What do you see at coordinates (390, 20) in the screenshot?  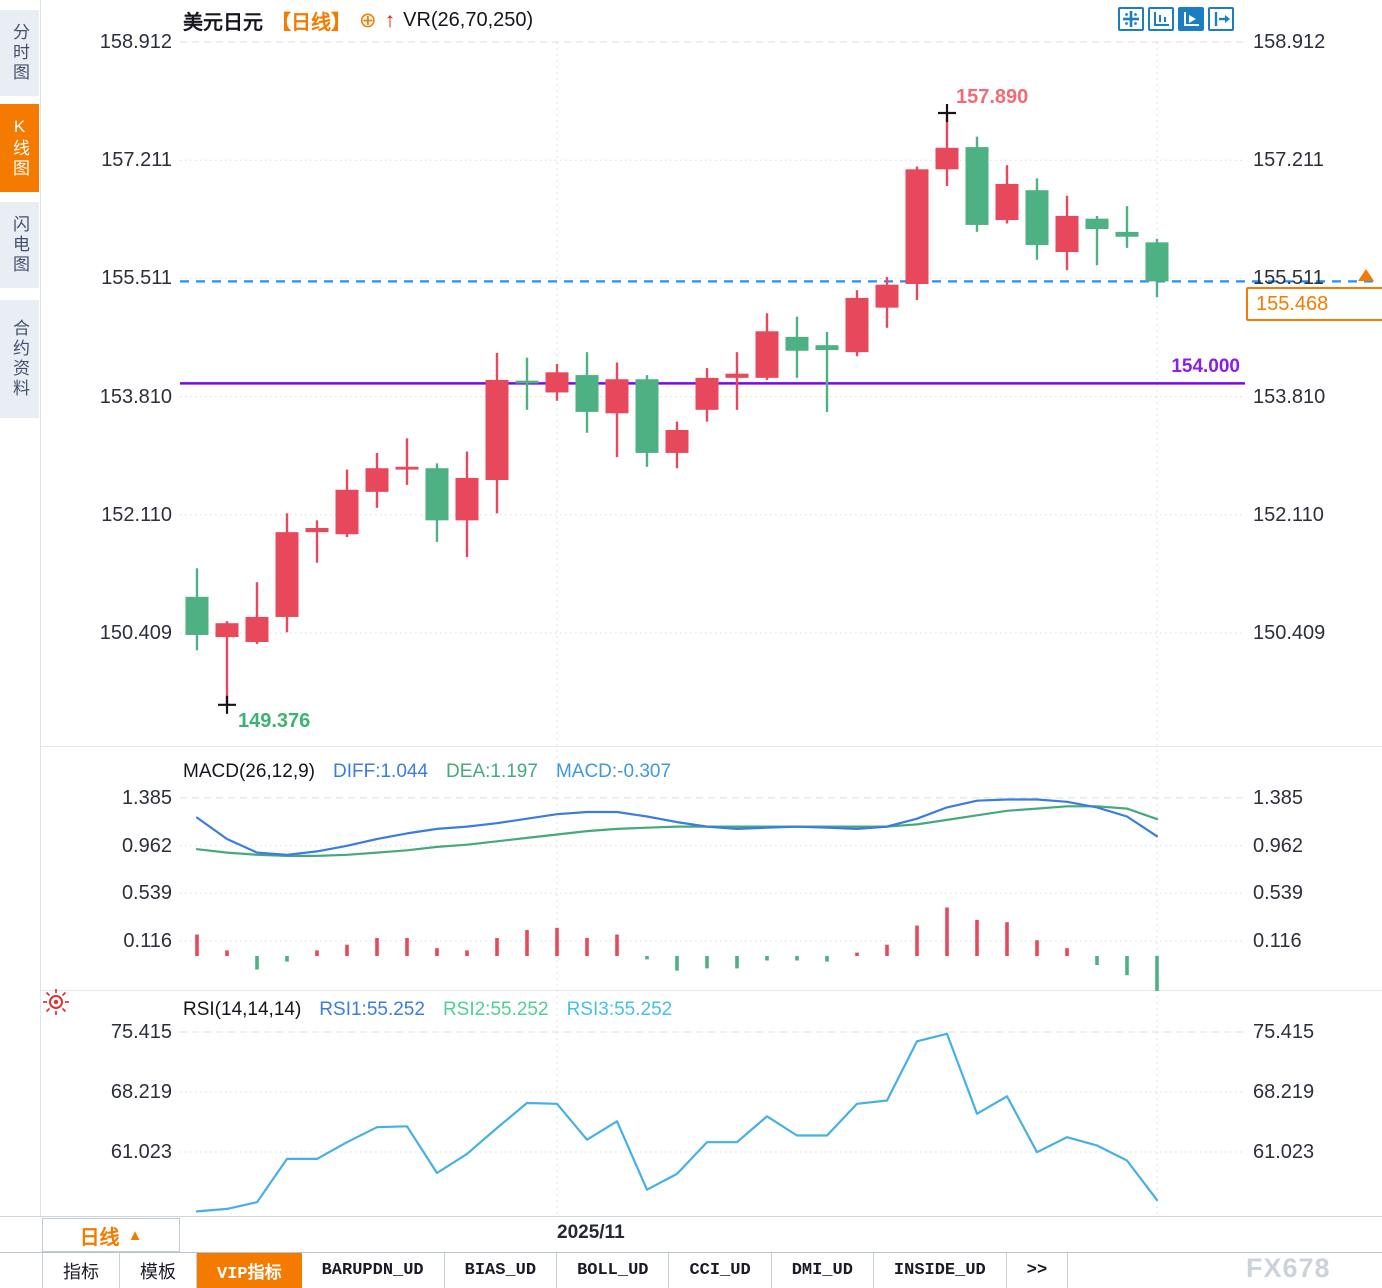 I see `up-arrow-icon: ↑` at bounding box center [390, 20].